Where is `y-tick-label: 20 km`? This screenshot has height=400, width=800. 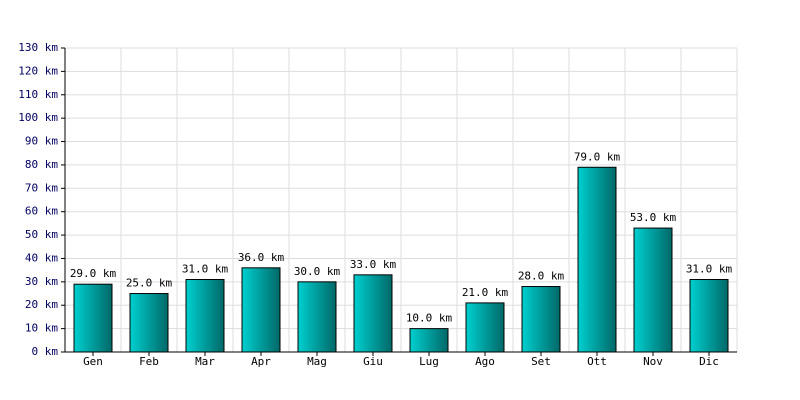 y-tick-label: 20 km is located at coordinates (41, 304).